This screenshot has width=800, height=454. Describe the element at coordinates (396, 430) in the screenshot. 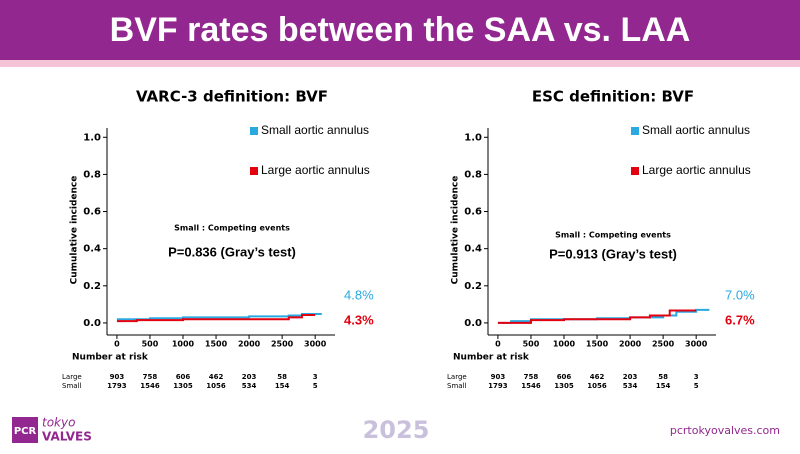

I see `year: 2025` at that location.